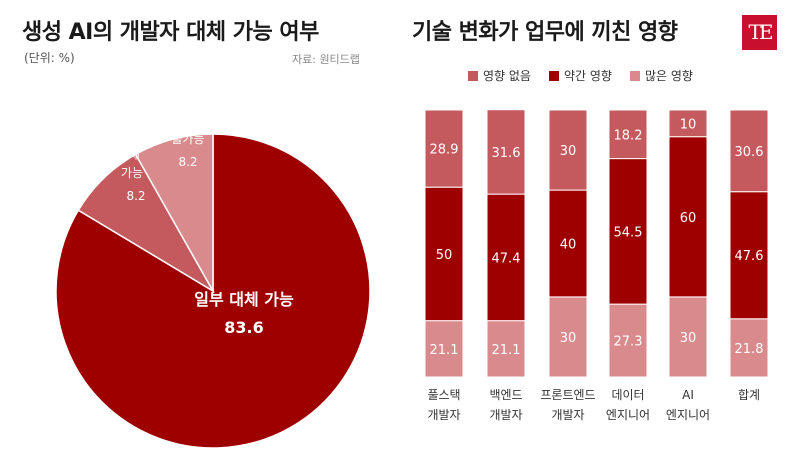 This screenshot has height=450, width=800. Describe the element at coordinates (587, 76) in the screenshot. I see `legend-label-some: 약간 영향` at that location.